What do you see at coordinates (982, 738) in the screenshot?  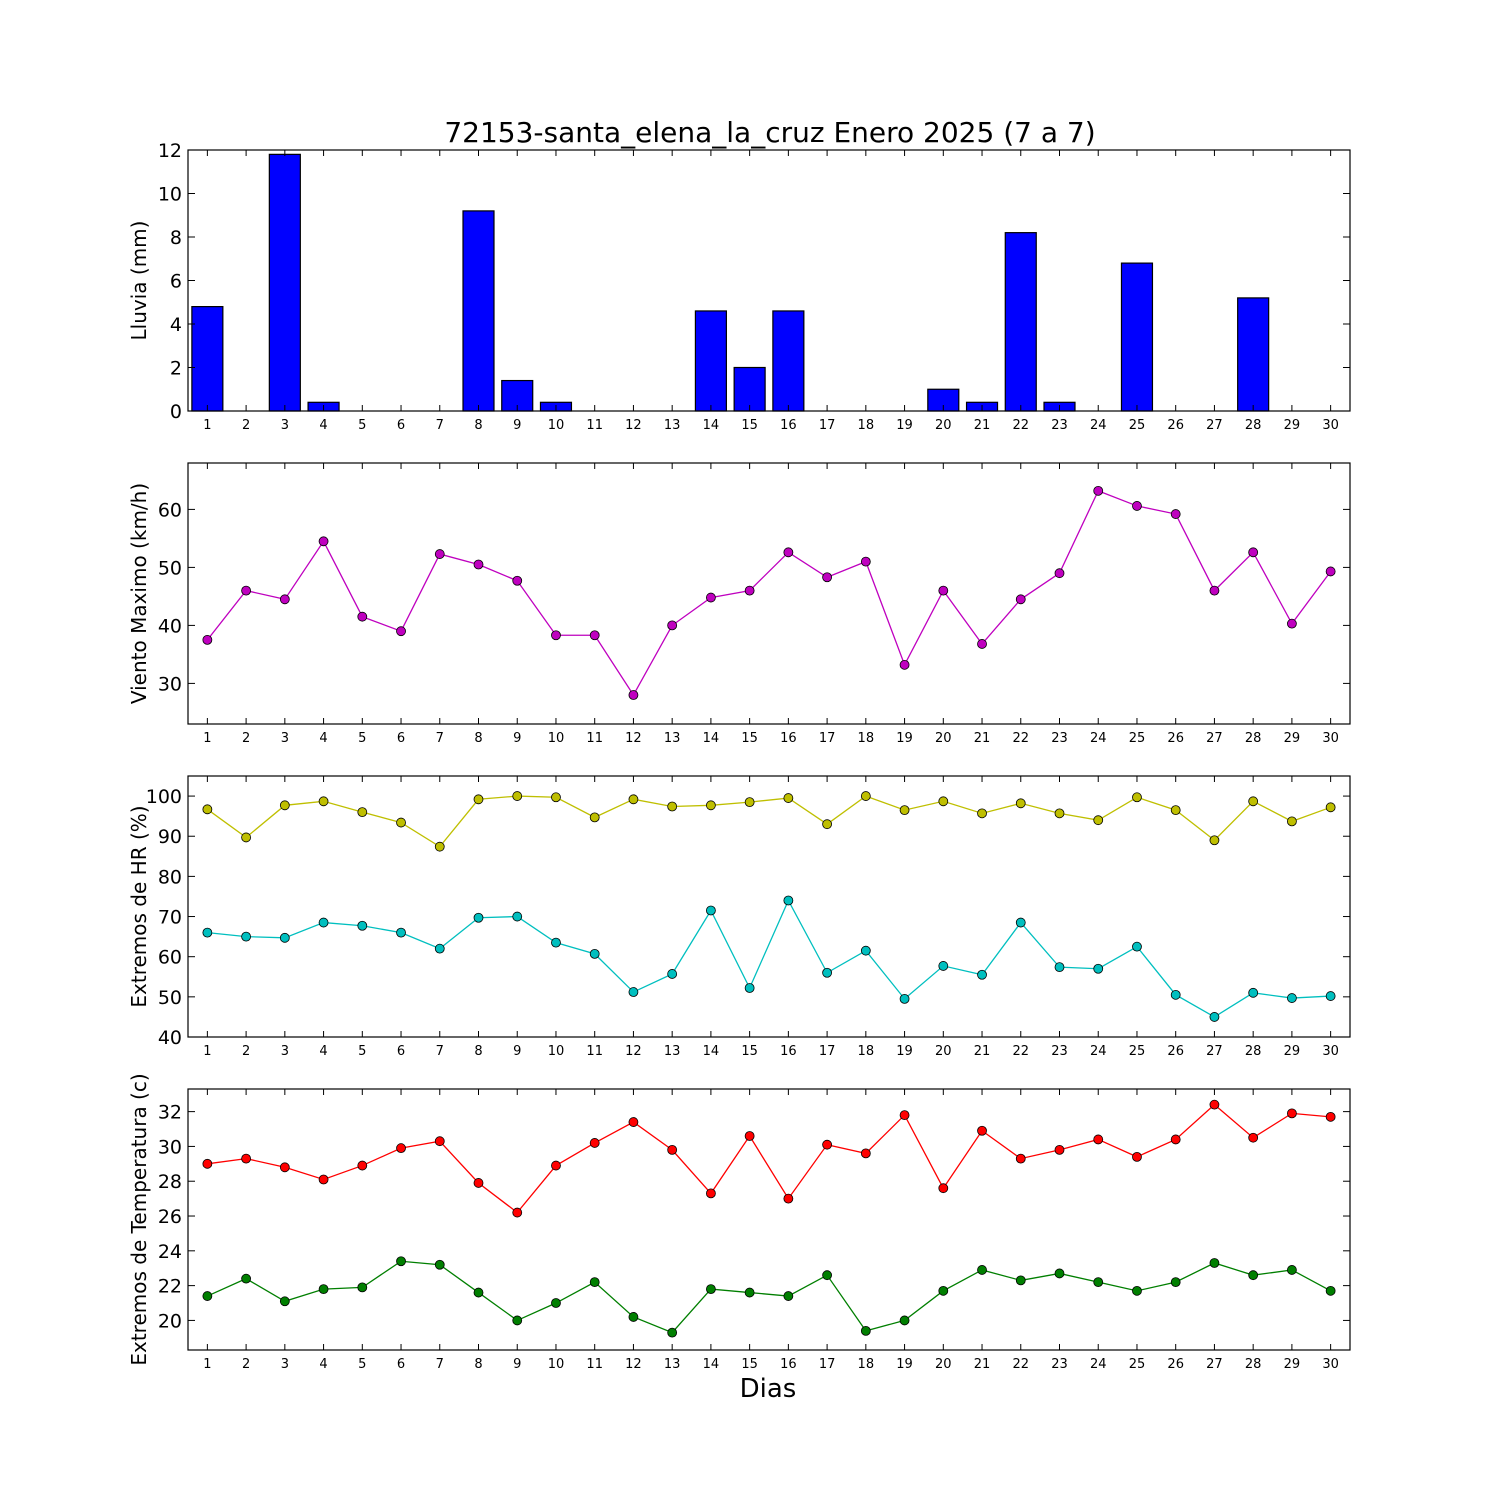 I see `x-tick-label: 21` at bounding box center [982, 738].